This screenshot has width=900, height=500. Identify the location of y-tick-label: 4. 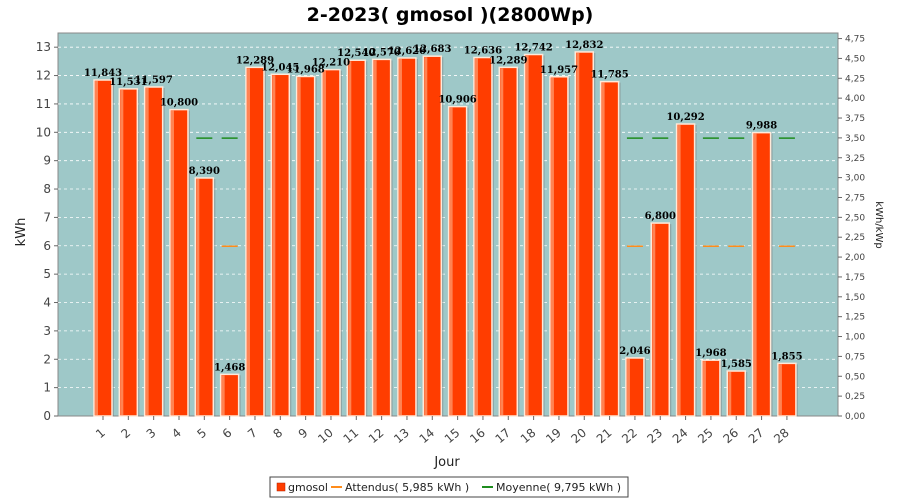
(47, 303).